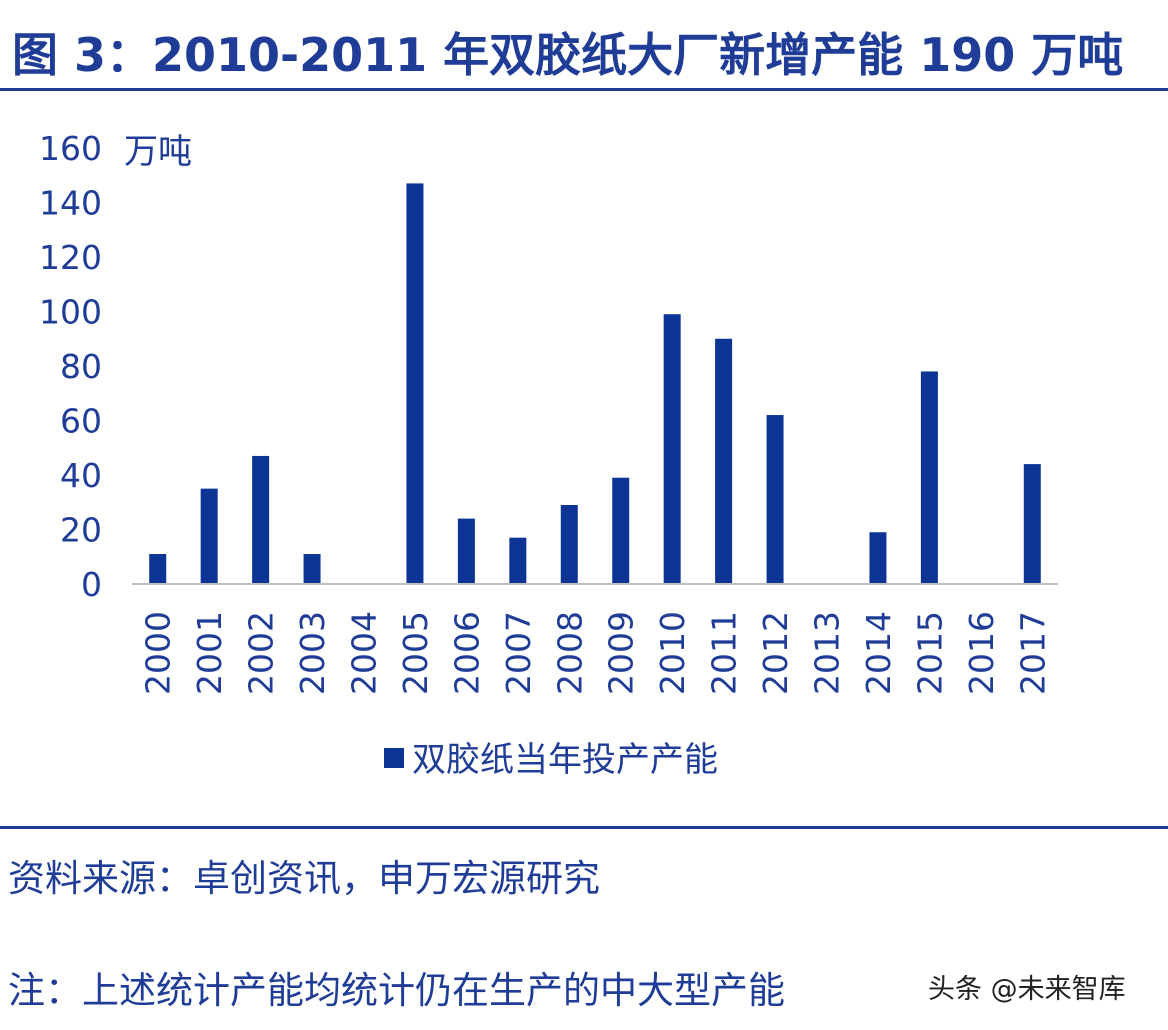 The height and width of the screenshot is (1030, 1168). Describe the element at coordinates (304, 878) in the screenshot. I see `source-note: 资料来源：卓创资讯，申万宏源研究` at that location.